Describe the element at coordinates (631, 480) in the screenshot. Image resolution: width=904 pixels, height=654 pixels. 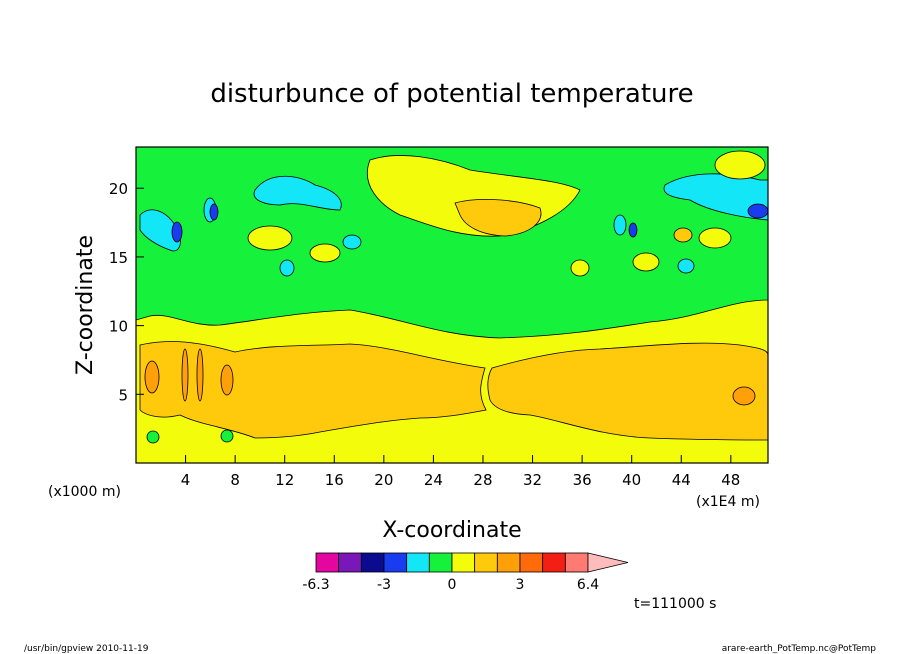
I see `x-tick-label: 40` at that location.